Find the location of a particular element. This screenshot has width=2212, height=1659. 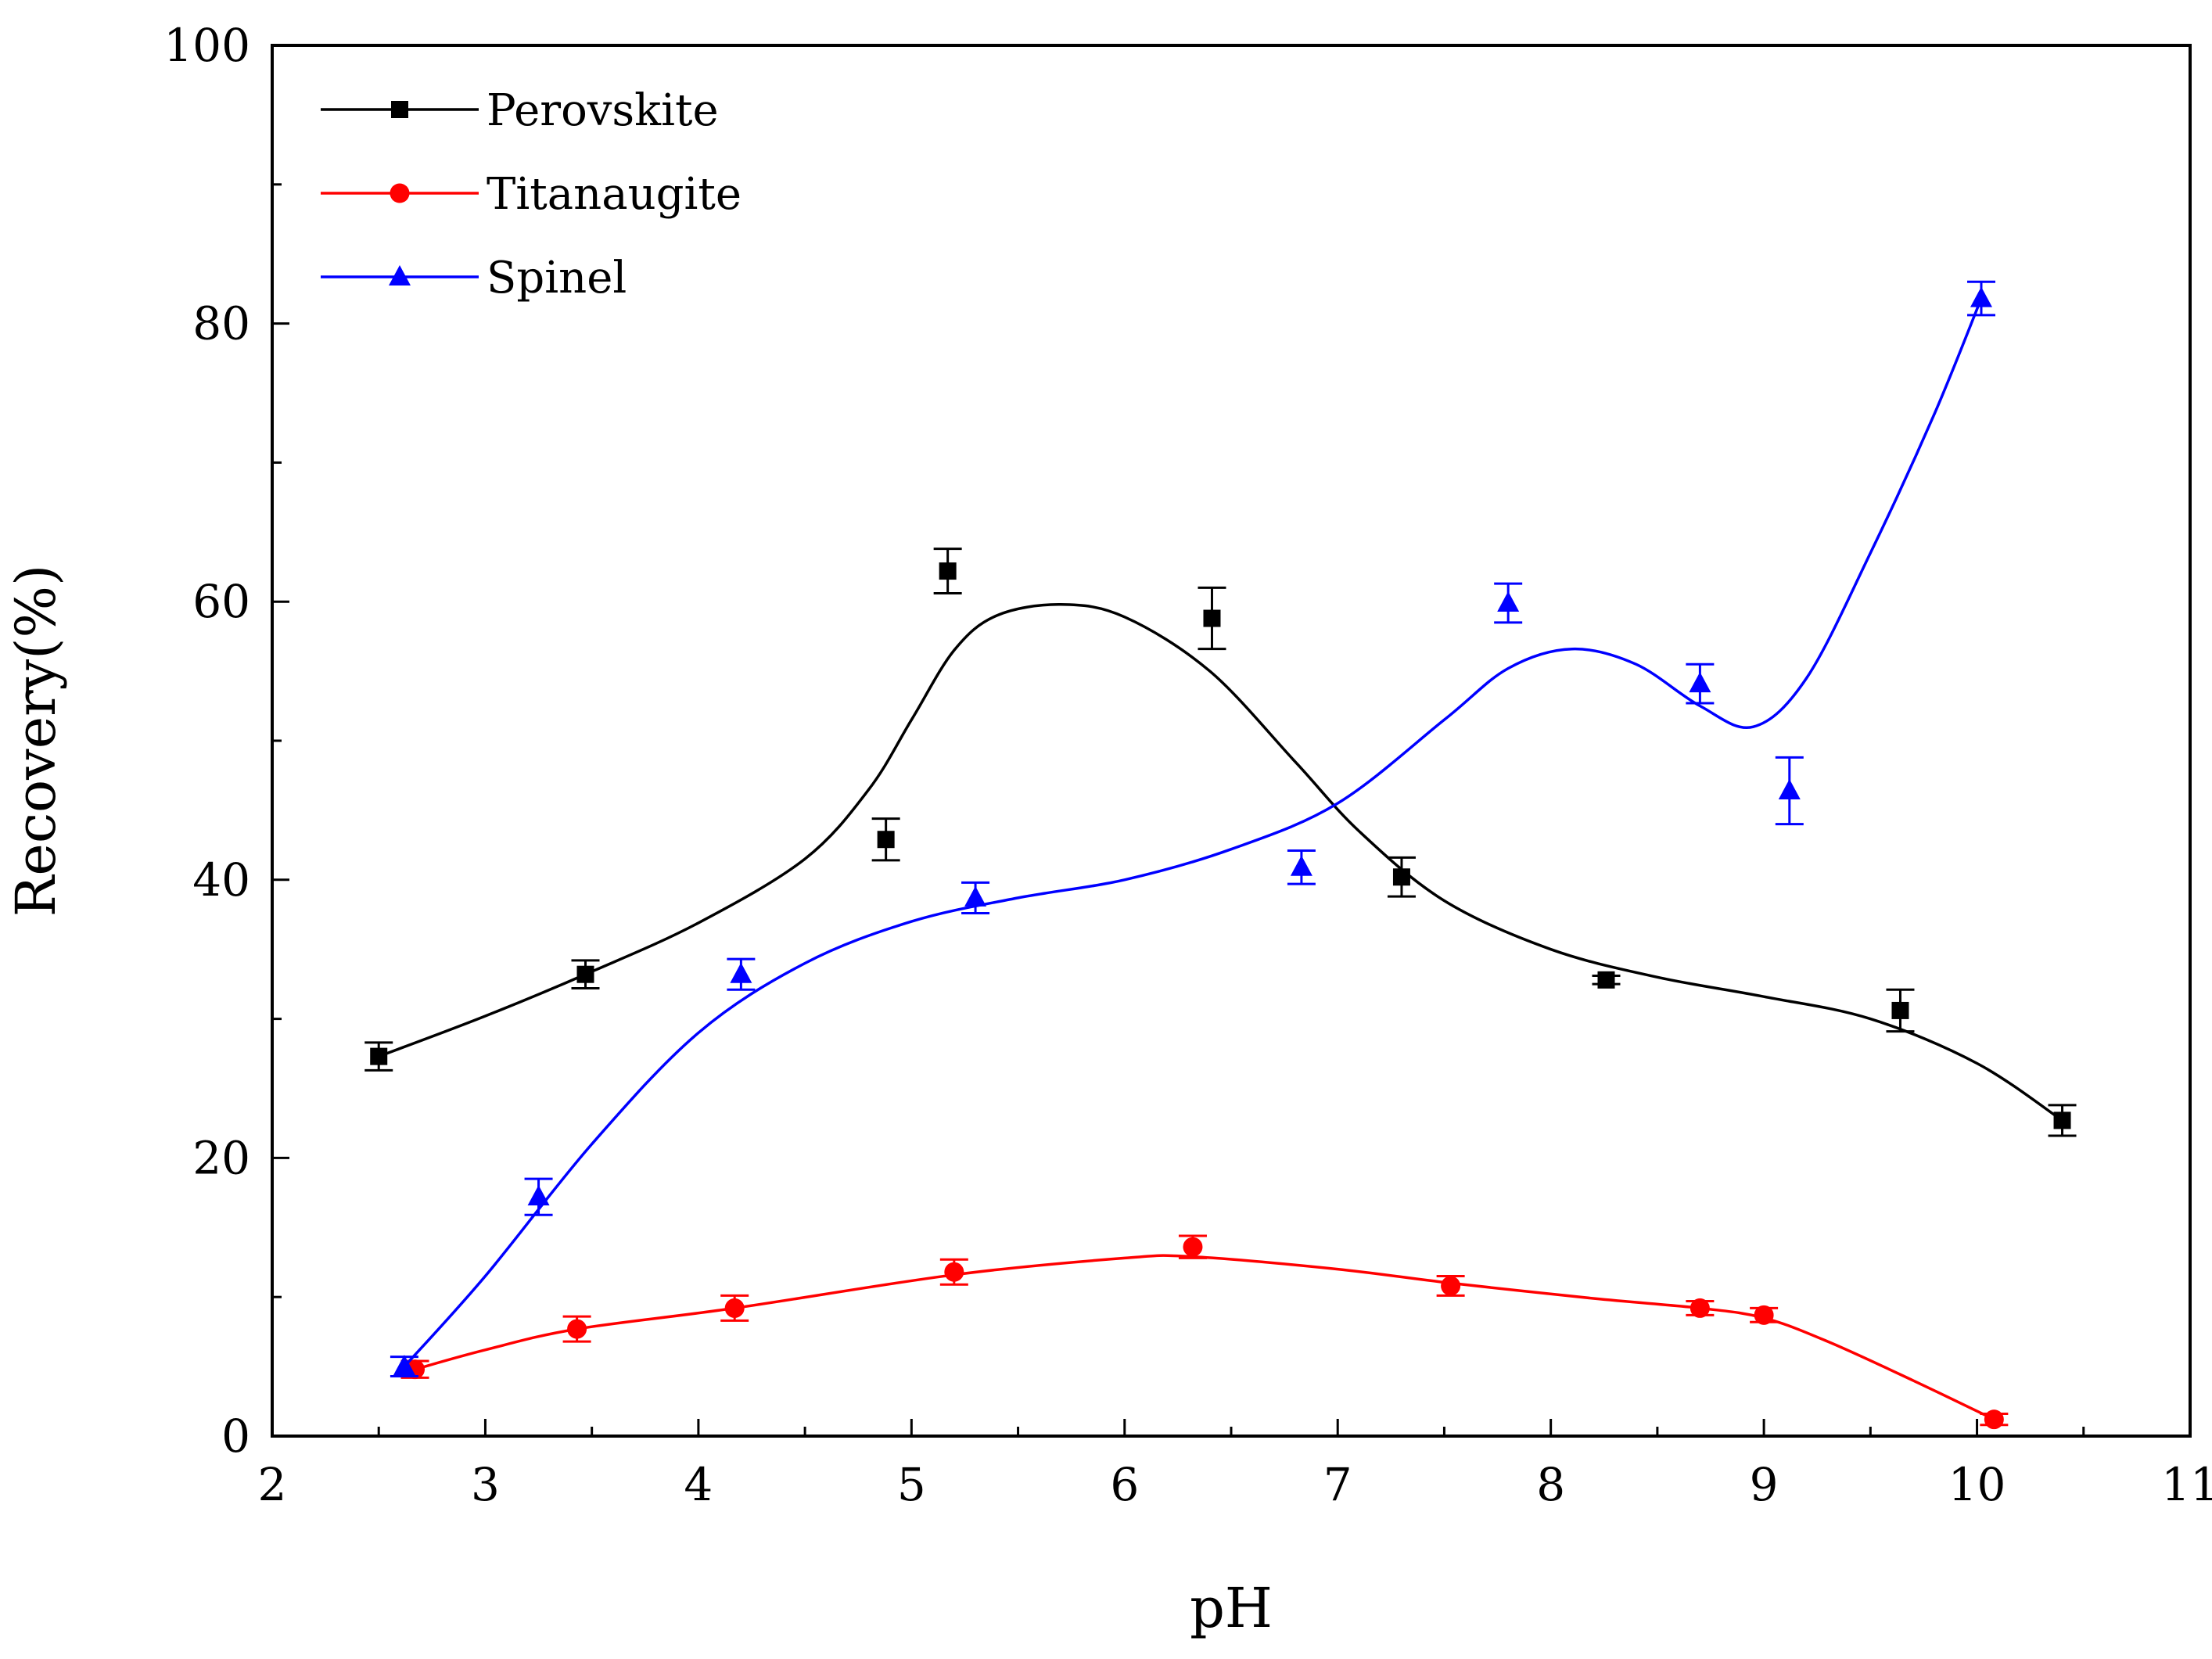

x-tick-label: 6 is located at coordinates (1124, 1484).